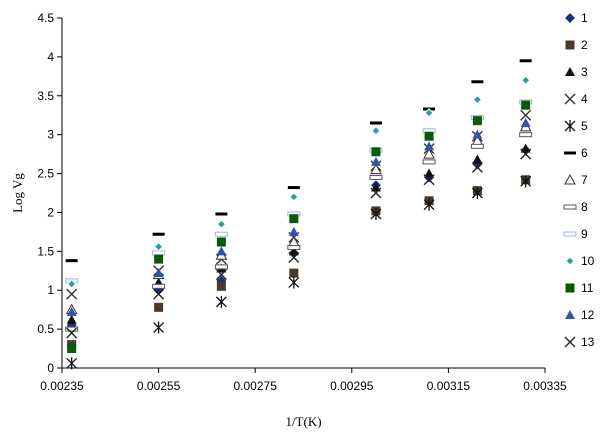 Image resolution: width=603 pixels, height=434 pixels. What do you see at coordinates (45, 329) in the screenshot?
I see `y-tick-label: 0.5` at bounding box center [45, 329].